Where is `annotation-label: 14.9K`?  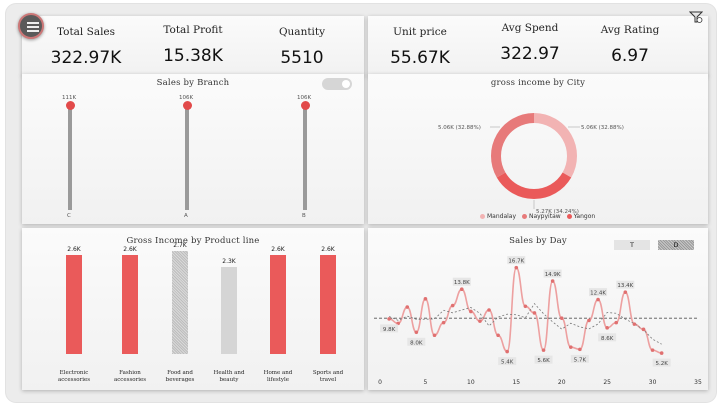
annotation-label: 14.9K is located at coordinates (553, 275).